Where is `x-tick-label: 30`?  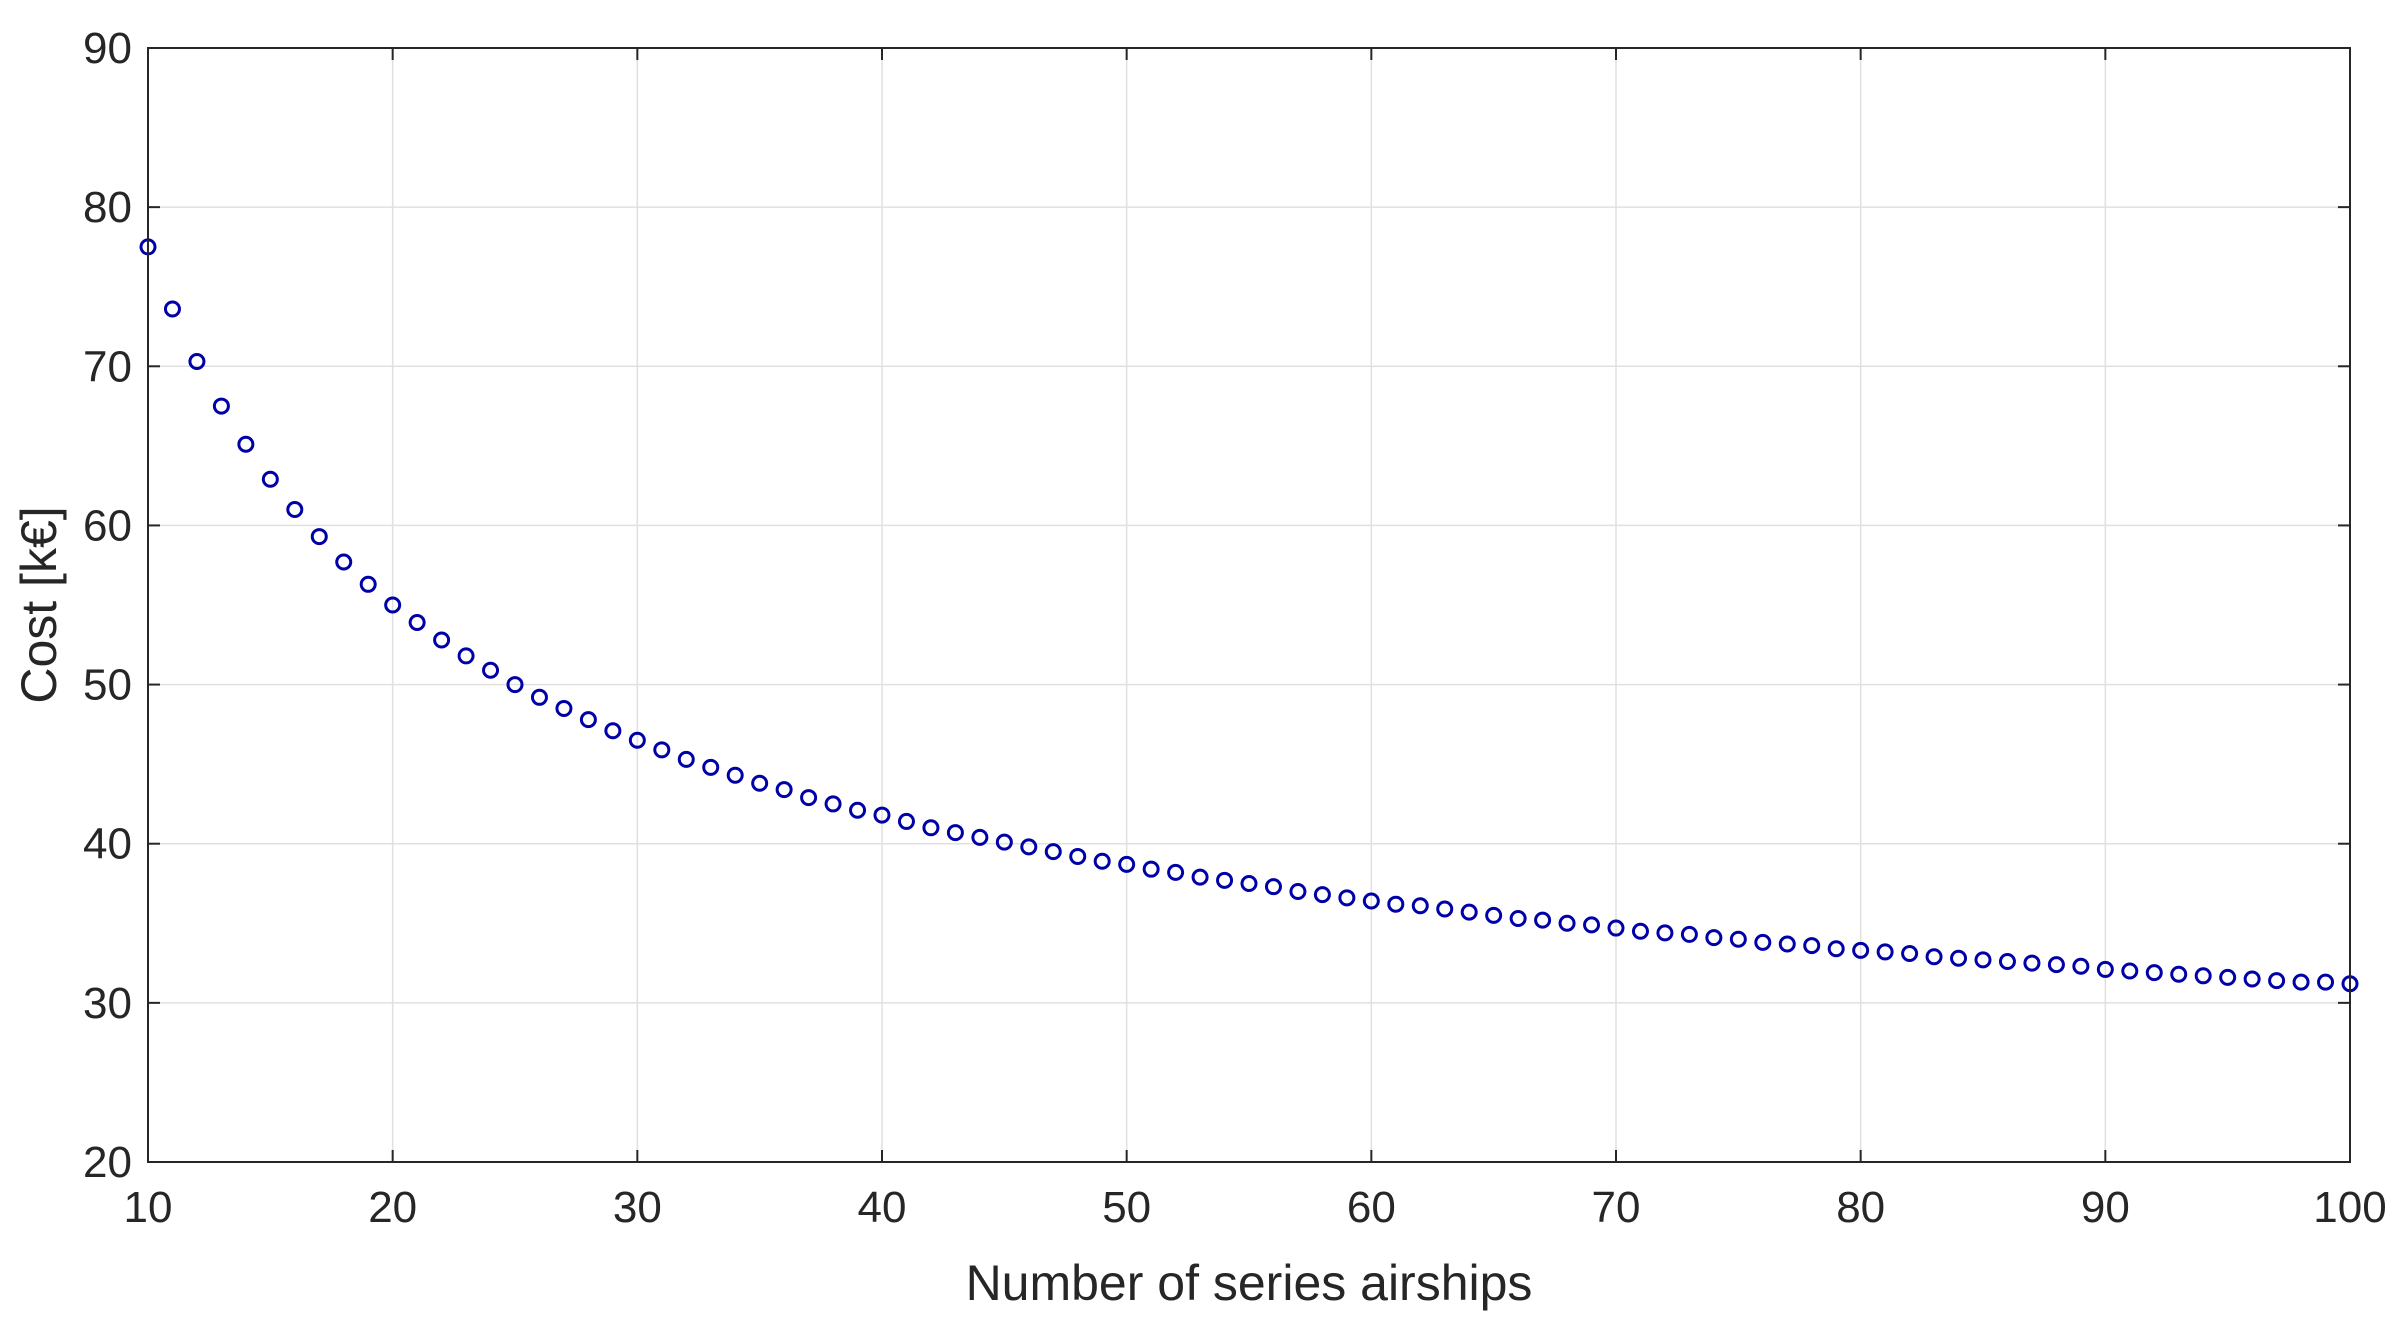
x-tick-label: 30 is located at coordinates (637, 1207).